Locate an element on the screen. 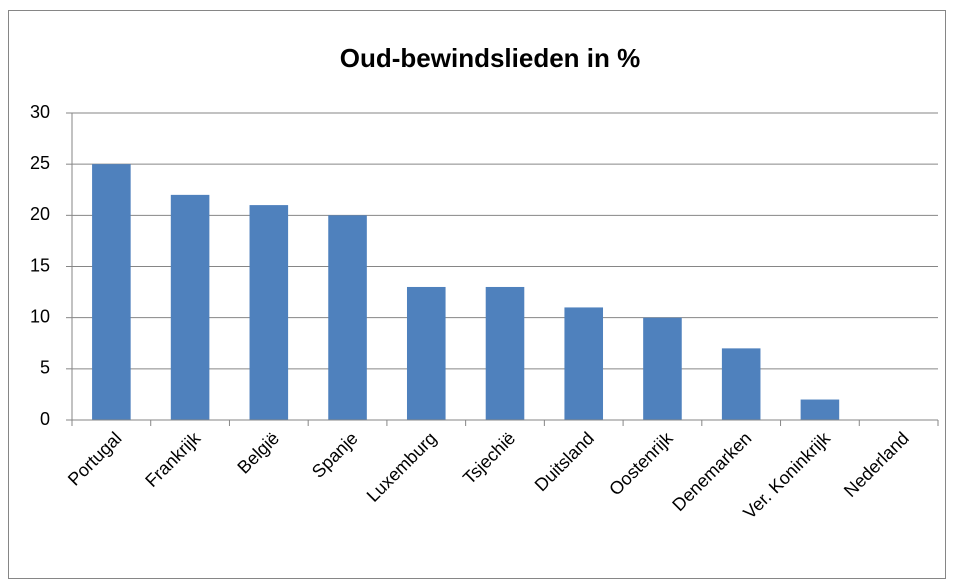 The width and height of the screenshot is (954, 582). y-tick-label: 0 is located at coordinates (45, 419).